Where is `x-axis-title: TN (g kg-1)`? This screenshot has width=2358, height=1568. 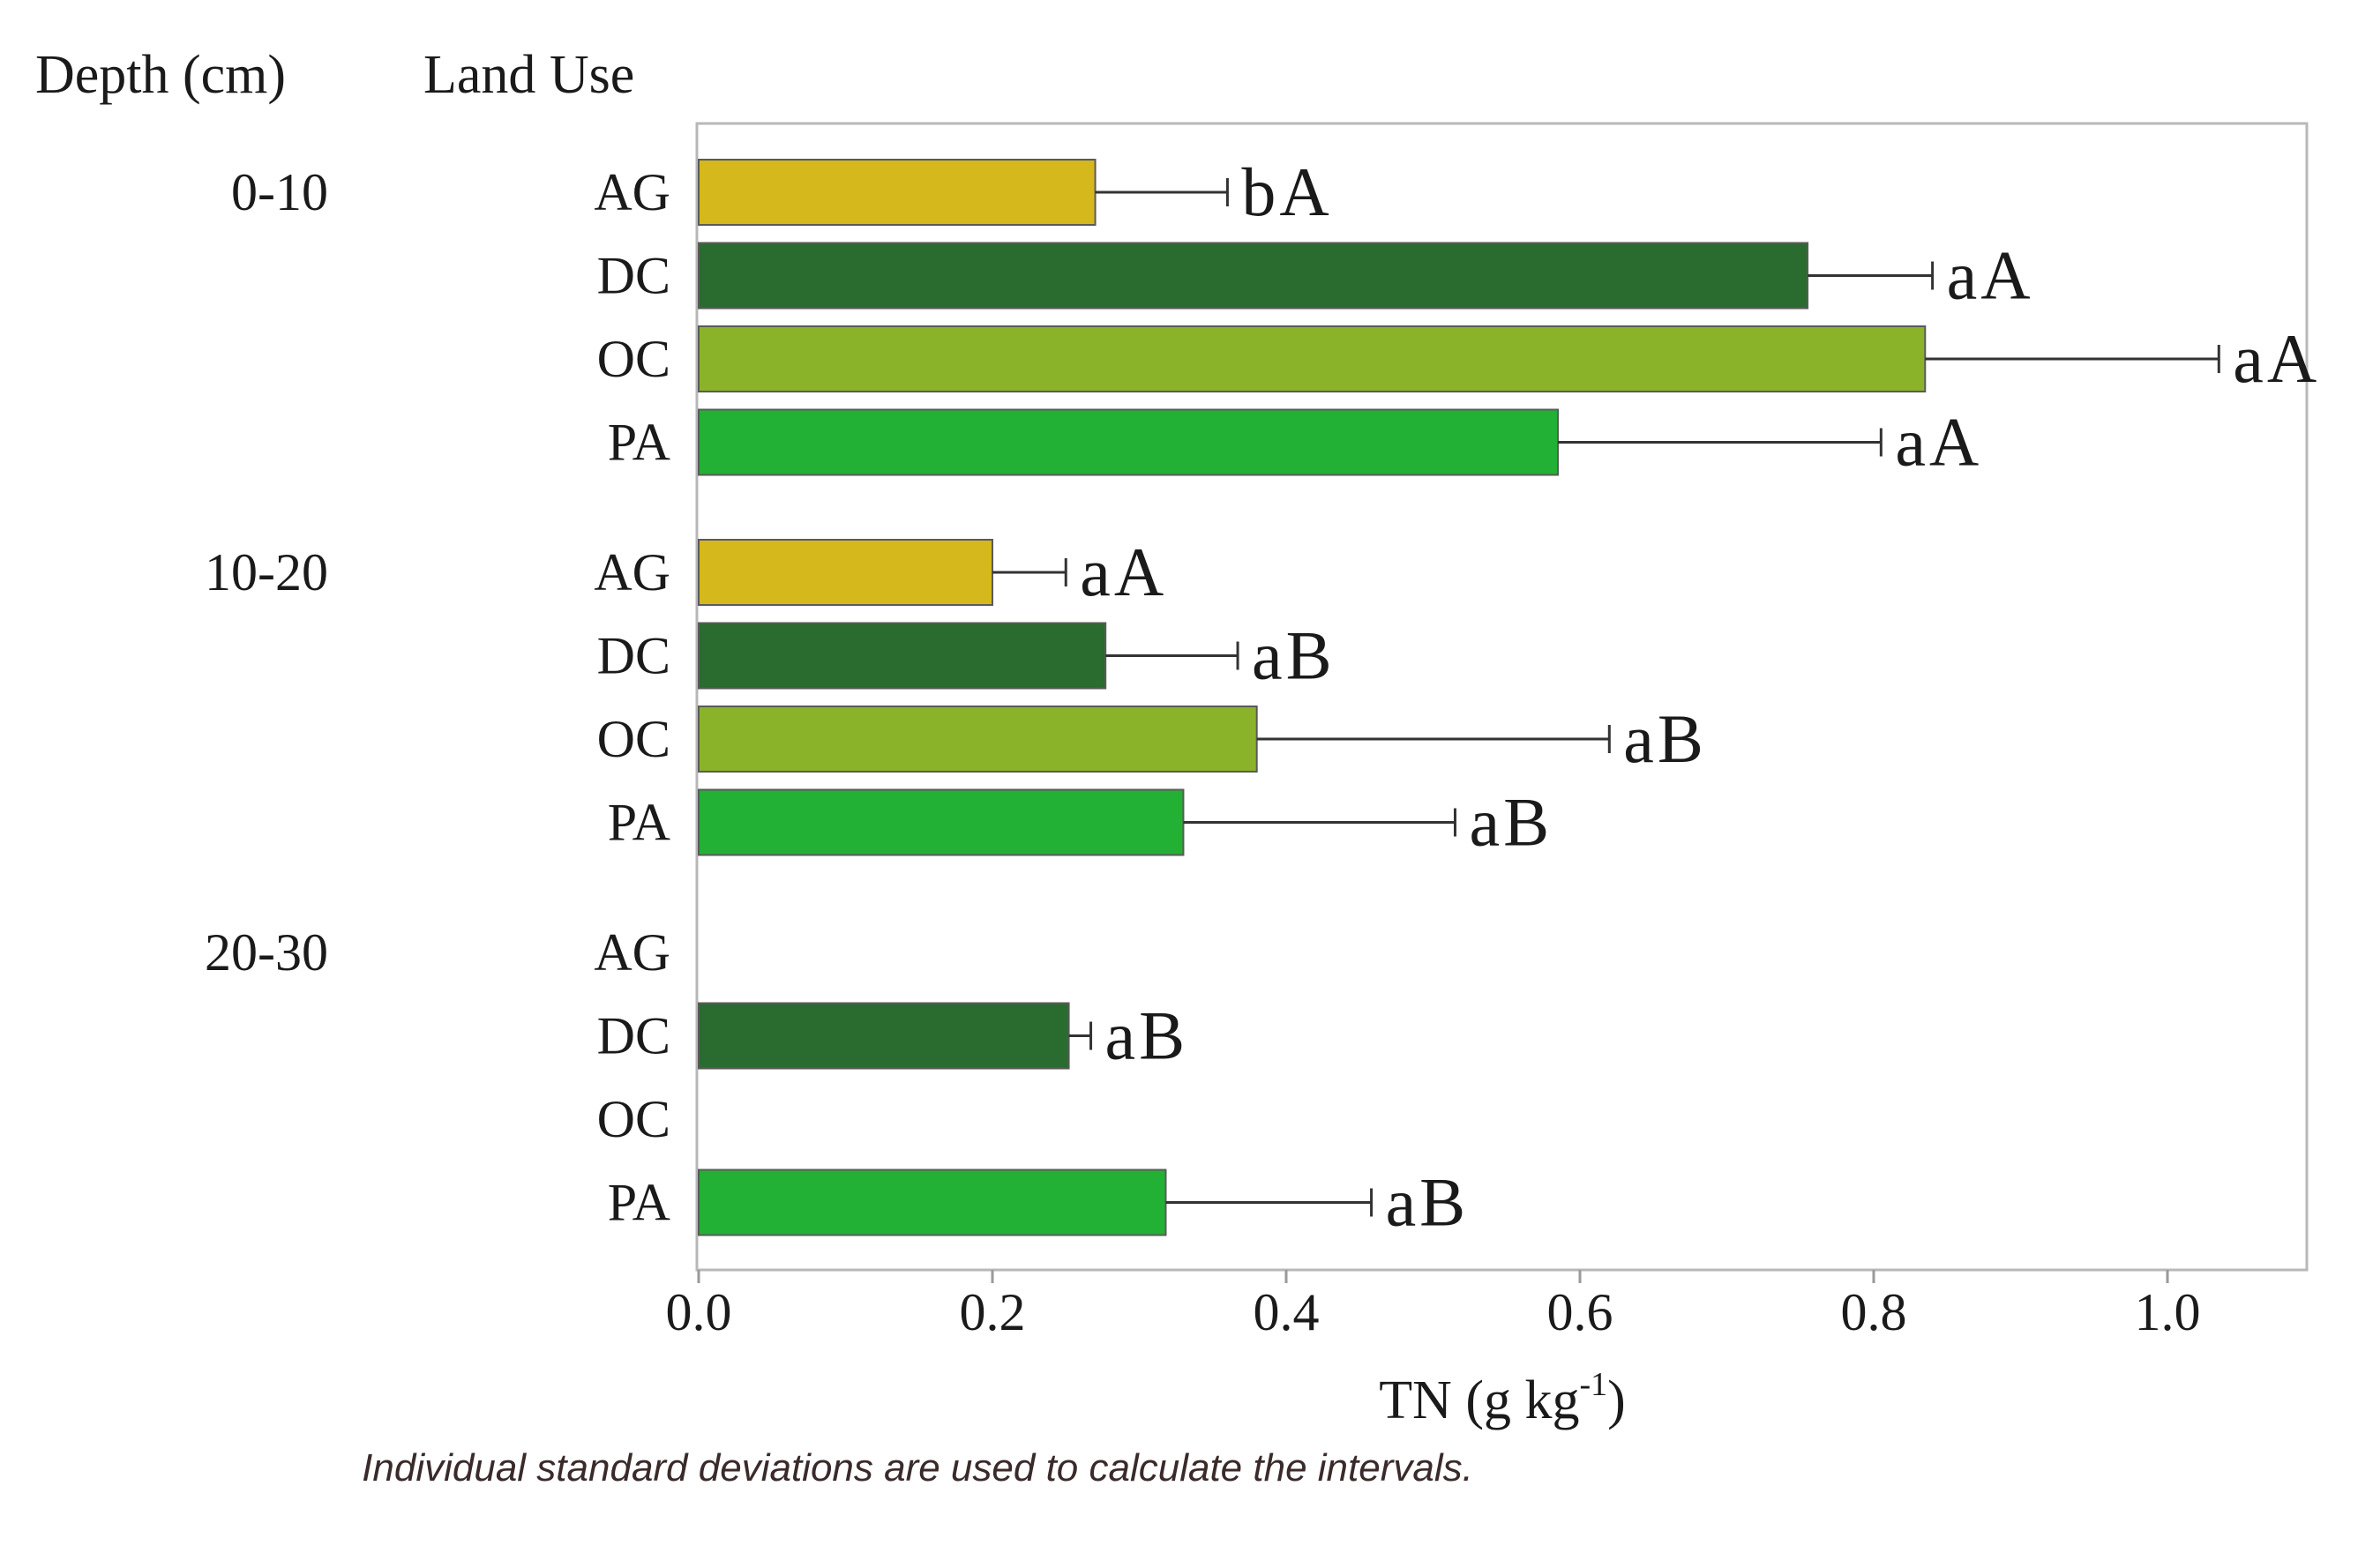
x-axis-title: TN (g kg-1) is located at coordinates (1502, 1398).